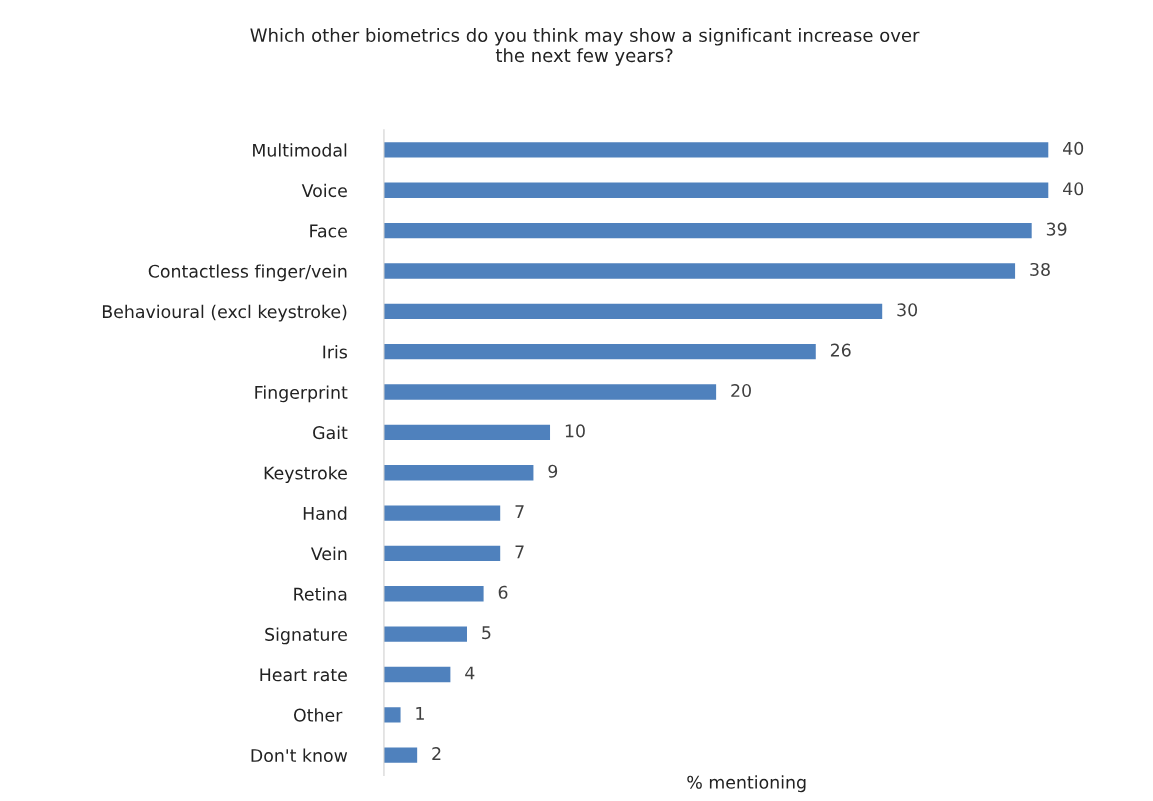 Image resolution: width=1153 pixels, height=801 pixels. What do you see at coordinates (318, 715) in the screenshot?
I see `y-tick-label: Other` at bounding box center [318, 715].